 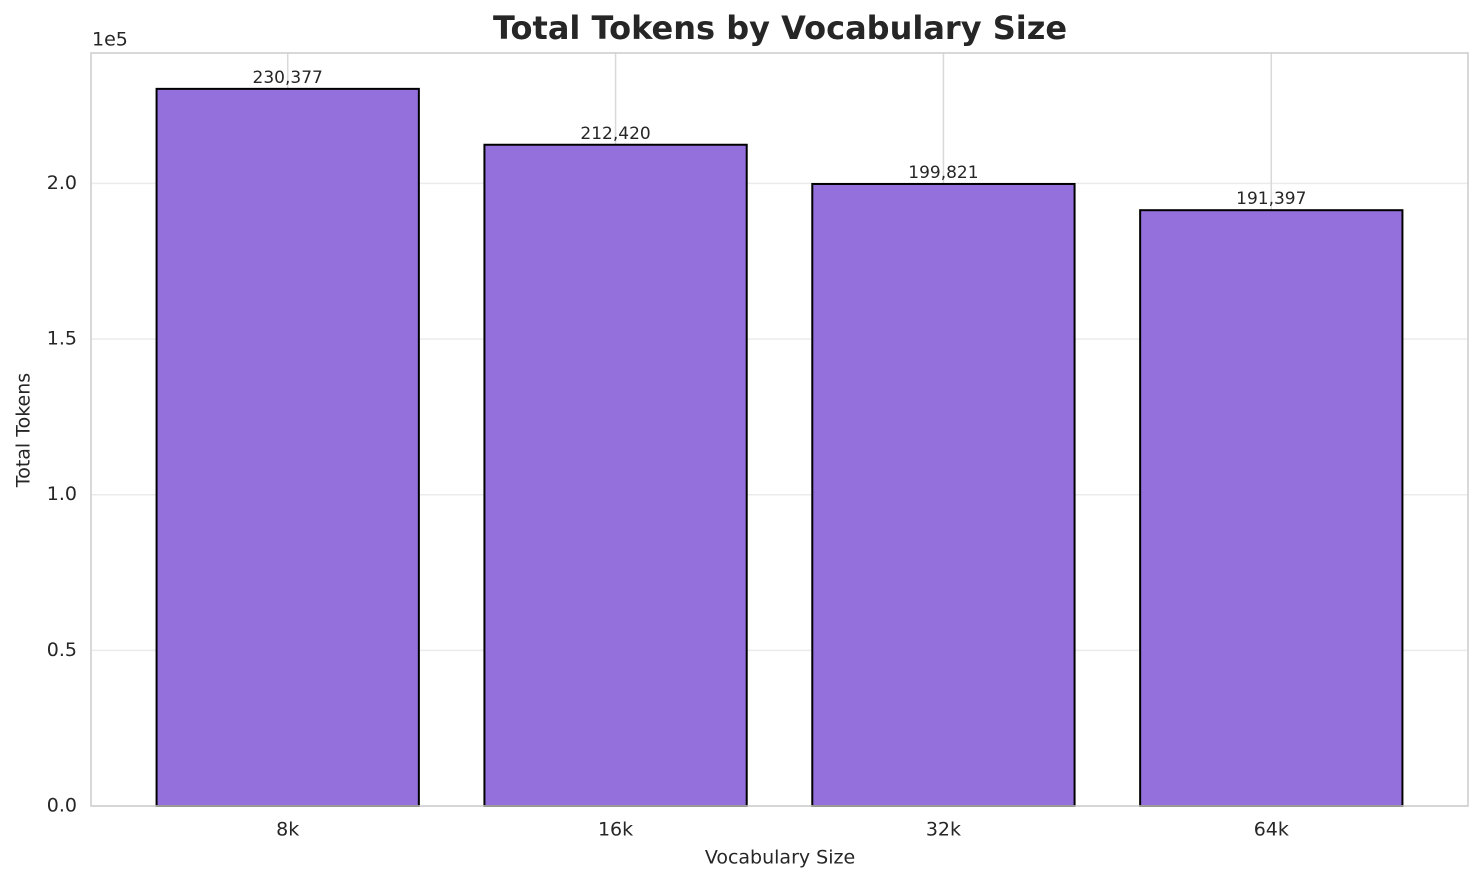 I want to click on y-offset-label: 1e5, so click(x=110, y=40).